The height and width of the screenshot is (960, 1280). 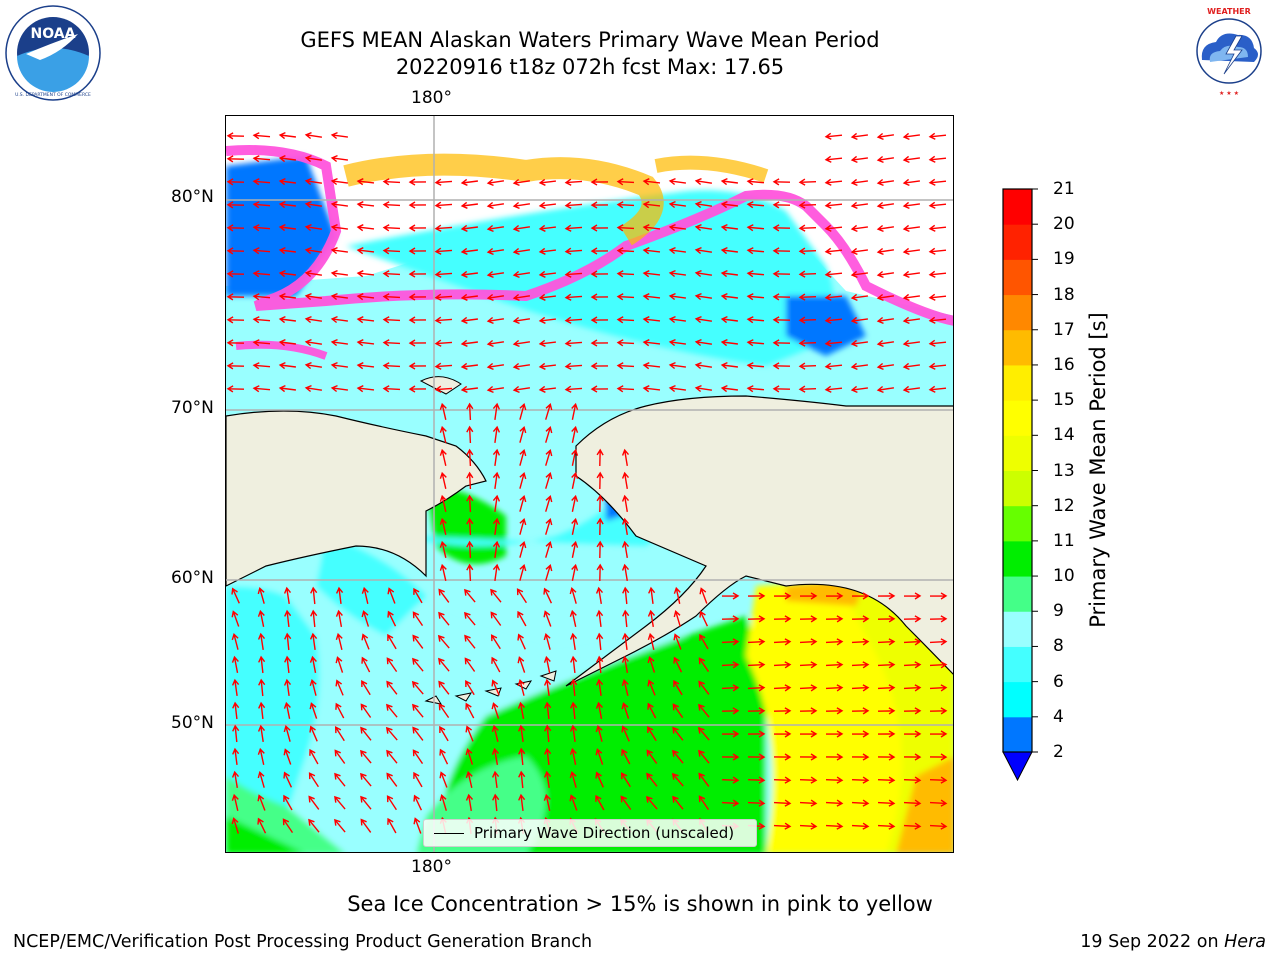 What do you see at coordinates (1149, 942) in the screenshot?
I see `footer-date-text: 19 Sep 2022 on` at bounding box center [1149, 942].